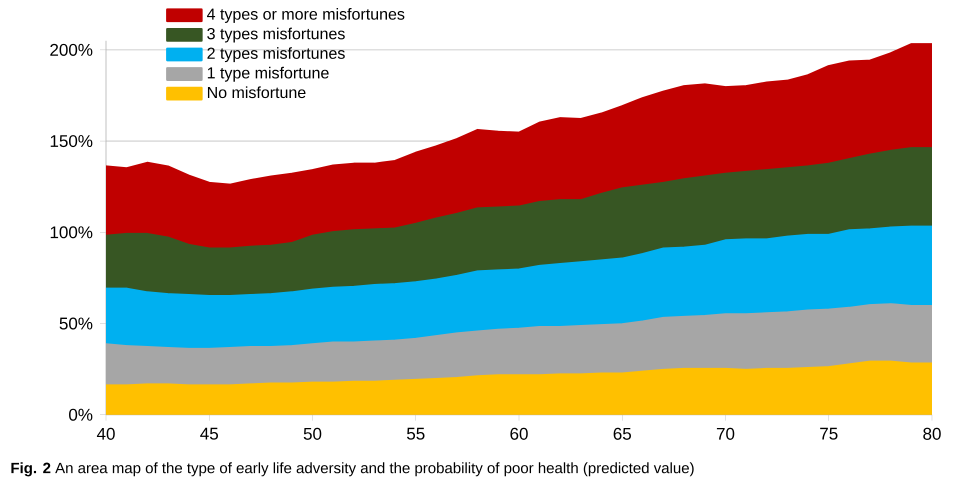 This screenshot has height=493, width=958. Describe the element at coordinates (257, 92) in the screenshot. I see `legend-label: No misfortune` at that location.